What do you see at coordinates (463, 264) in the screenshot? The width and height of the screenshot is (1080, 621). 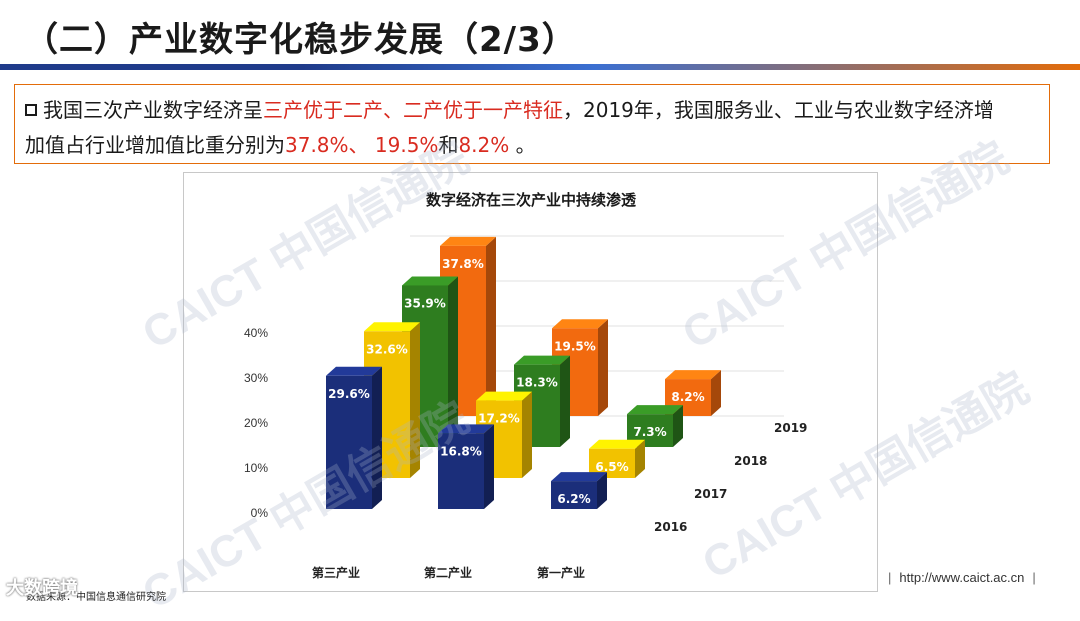 I see `data-label: 37.8%` at bounding box center [463, 264].